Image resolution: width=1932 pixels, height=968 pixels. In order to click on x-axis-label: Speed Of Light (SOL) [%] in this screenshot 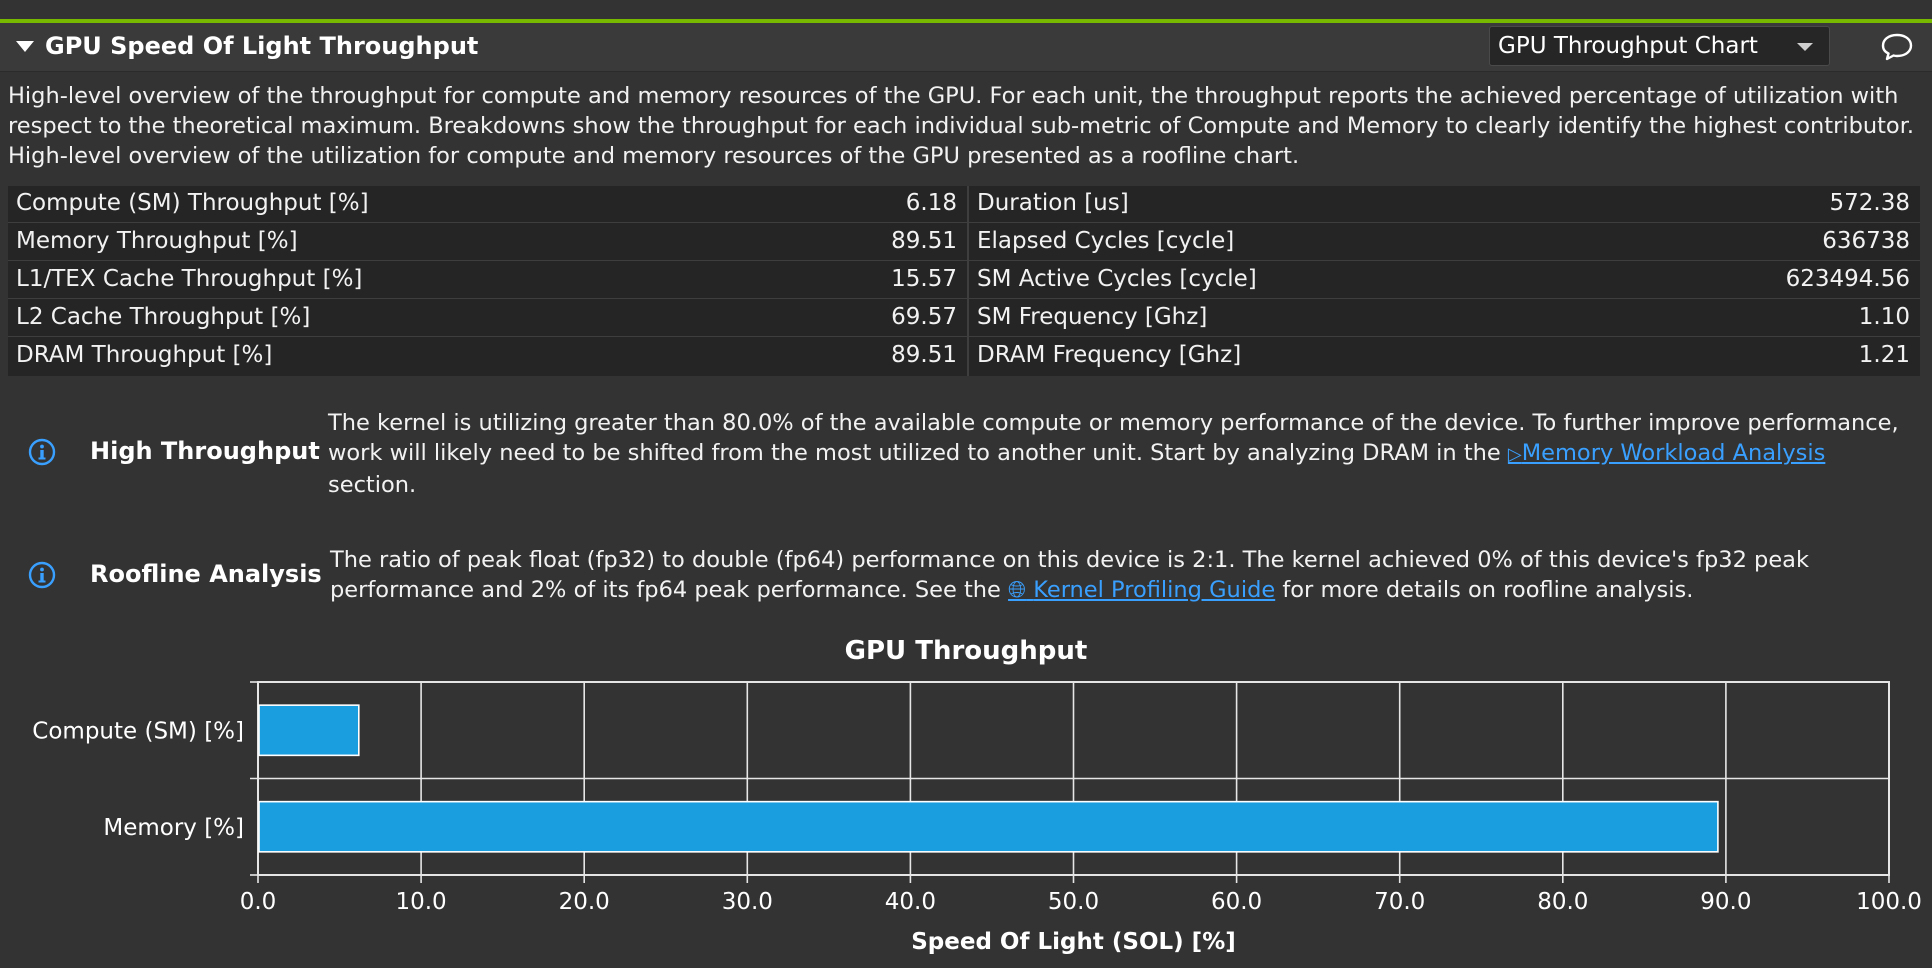, I will do `click(1073, 942)`.